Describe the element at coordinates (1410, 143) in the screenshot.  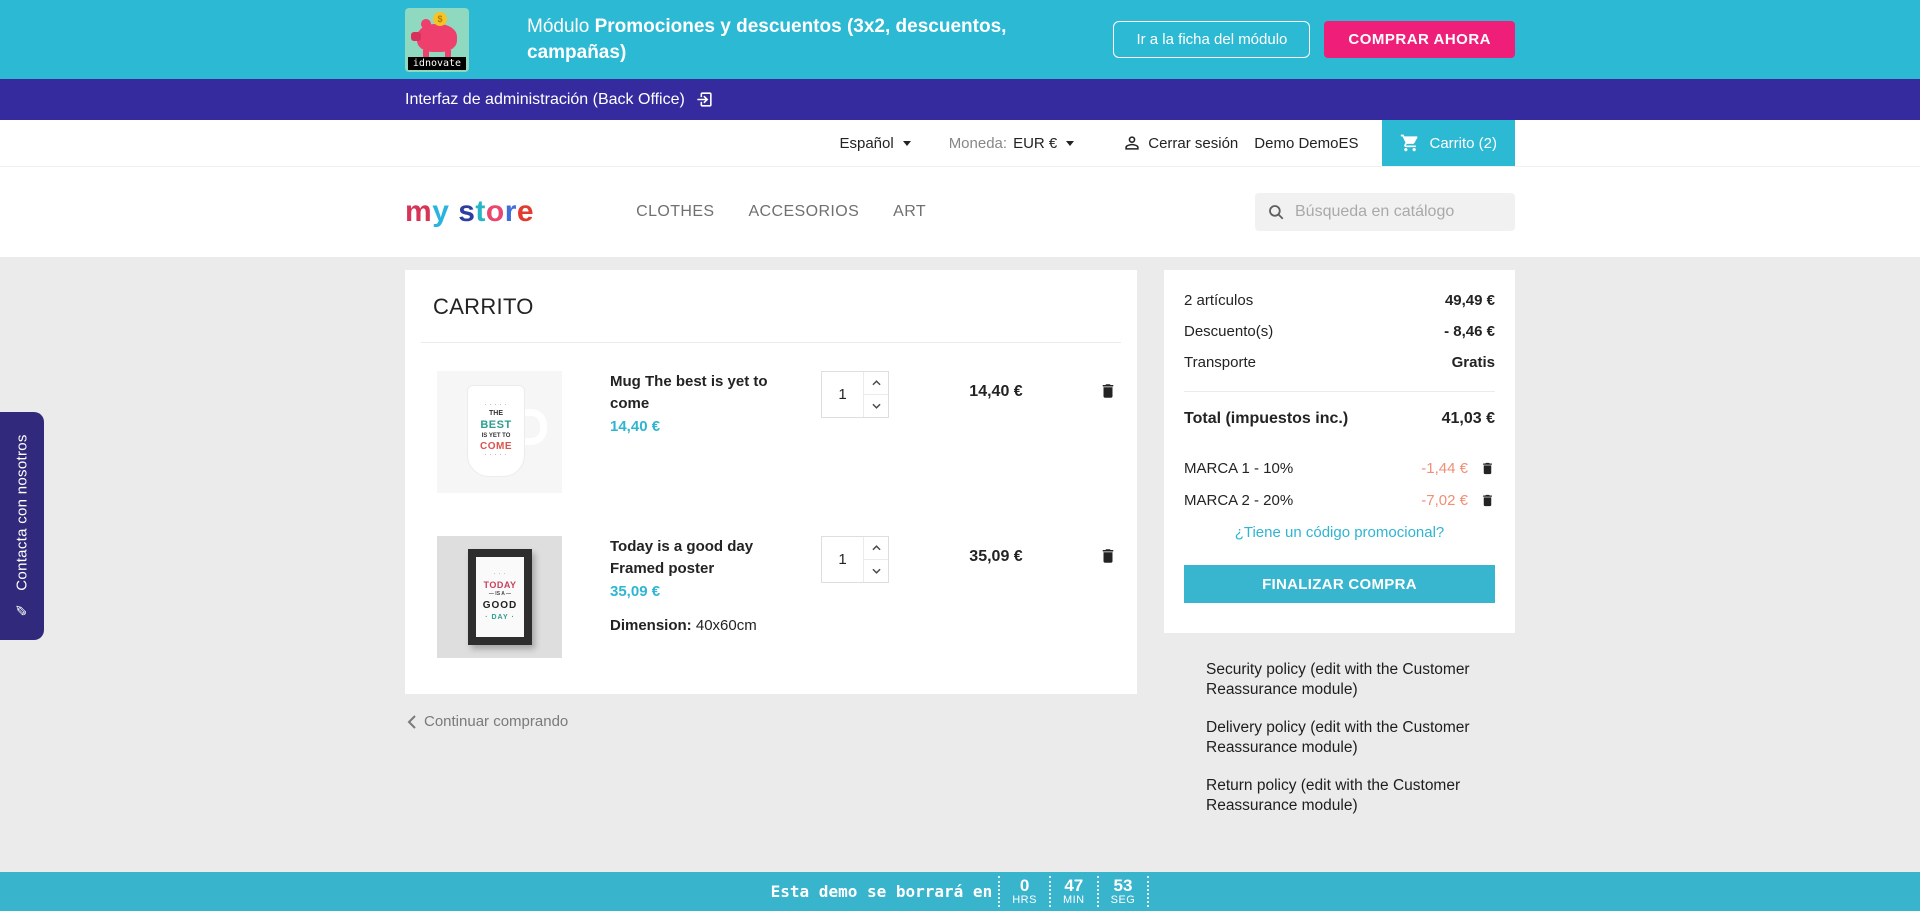
I see `cart-icon` at that location.